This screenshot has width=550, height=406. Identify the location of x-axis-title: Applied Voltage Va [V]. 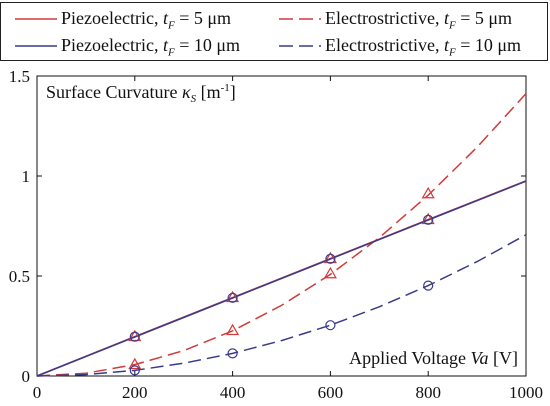
(433, 358).